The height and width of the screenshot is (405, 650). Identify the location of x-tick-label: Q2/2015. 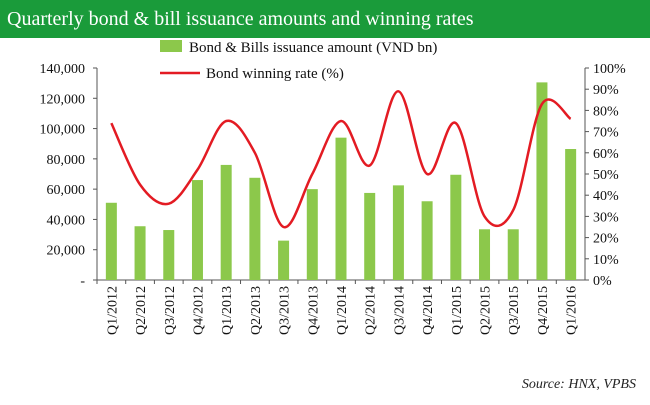
(486, 310).